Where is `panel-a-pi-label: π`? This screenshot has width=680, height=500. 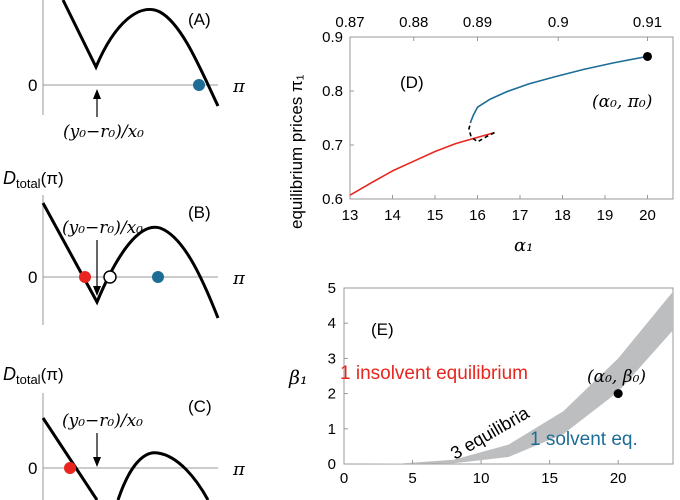
panel-a-pi-label: π is located at coordinates (239, 86).